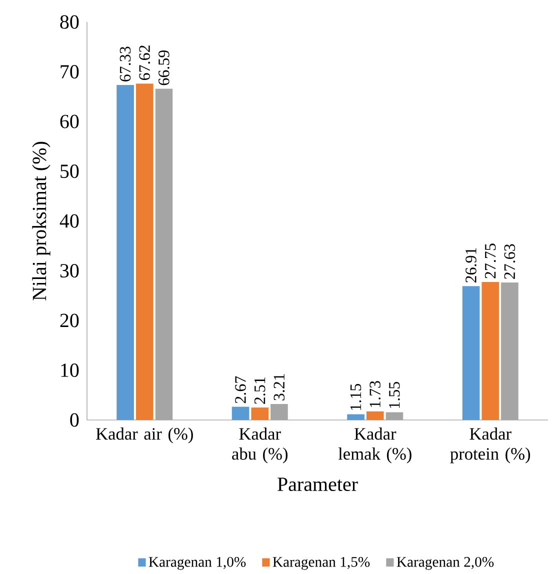 This screenshot has height=574, width=555. I want to click on data-label: 27.75, so click(490, 261).